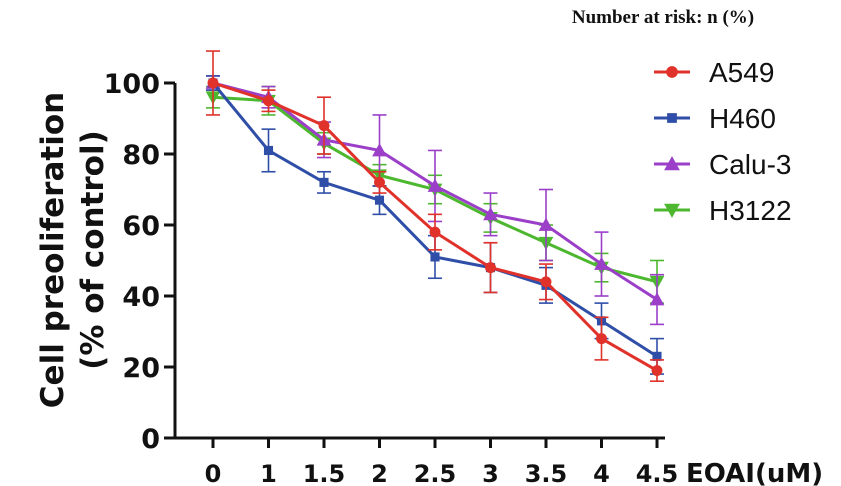  Describe the element at coordinates (141, 155) in the screenshot. I see `y-tick-label: 80` at that location.